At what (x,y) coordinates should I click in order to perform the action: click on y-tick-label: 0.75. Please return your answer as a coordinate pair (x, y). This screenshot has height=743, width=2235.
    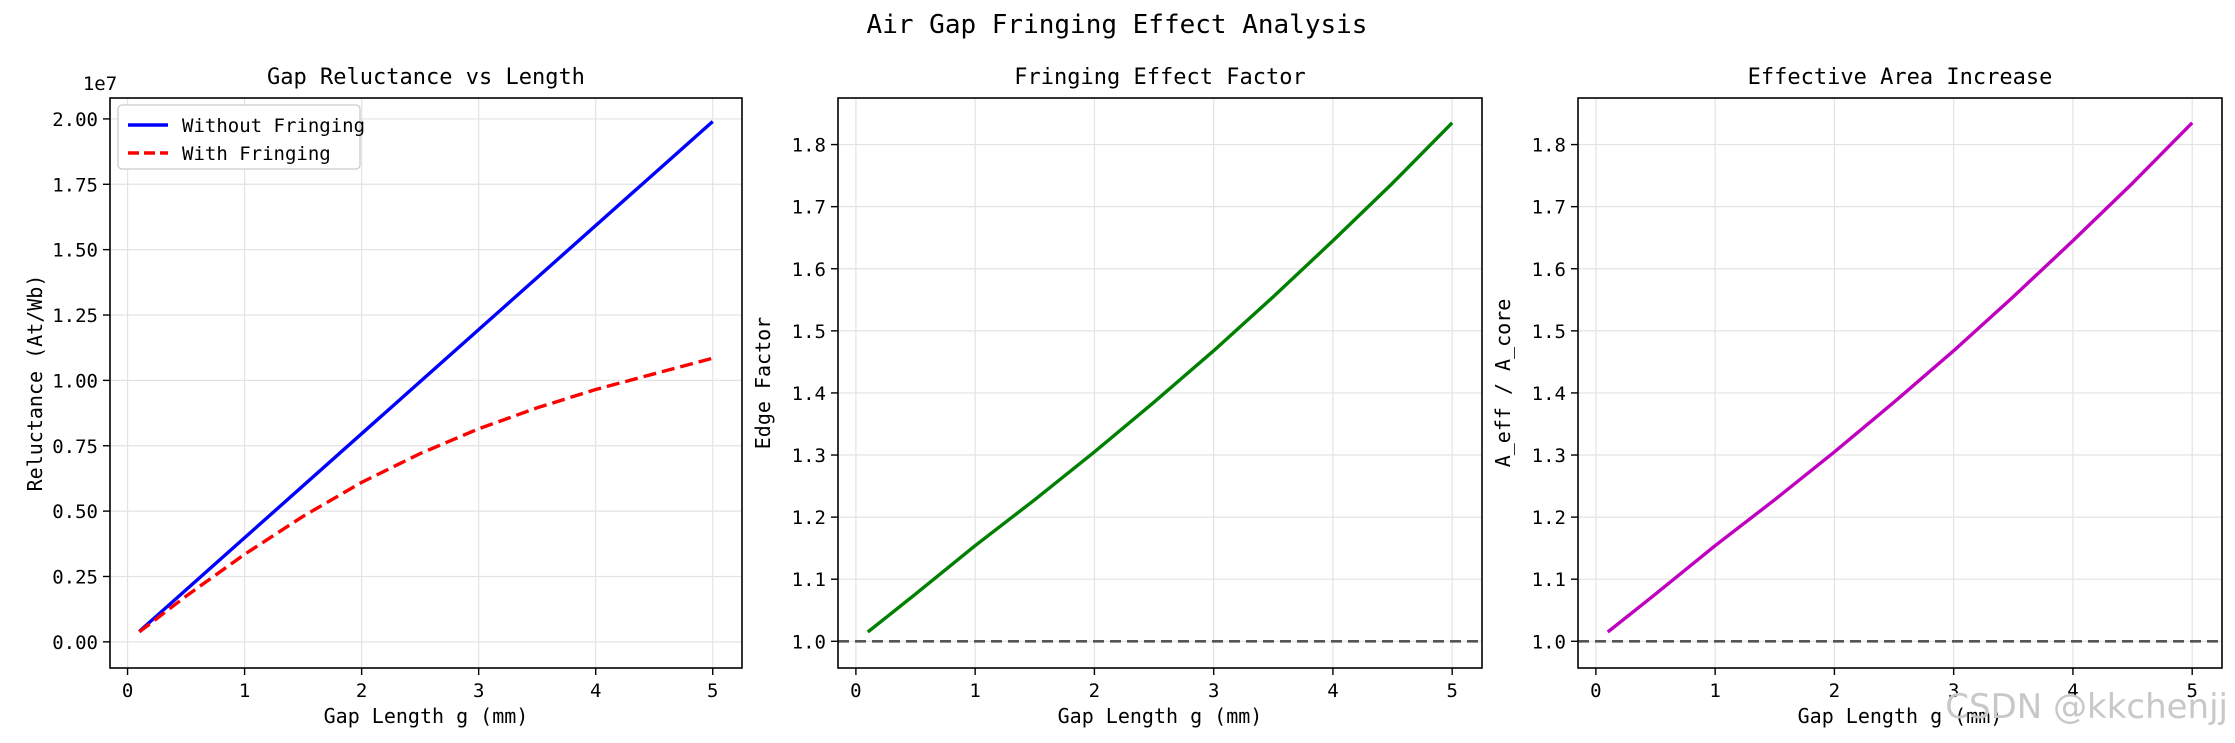
    Looking at the image, I should click on (75, 447).